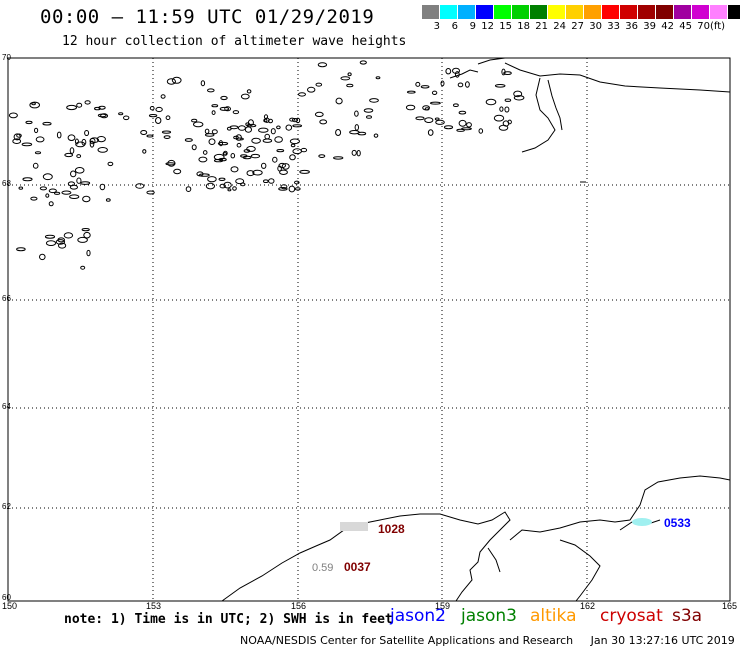  What do you see at coordinates (454, 26) in the screenshot?
I see `legend-label: 6` at bounding box center [454, 26].